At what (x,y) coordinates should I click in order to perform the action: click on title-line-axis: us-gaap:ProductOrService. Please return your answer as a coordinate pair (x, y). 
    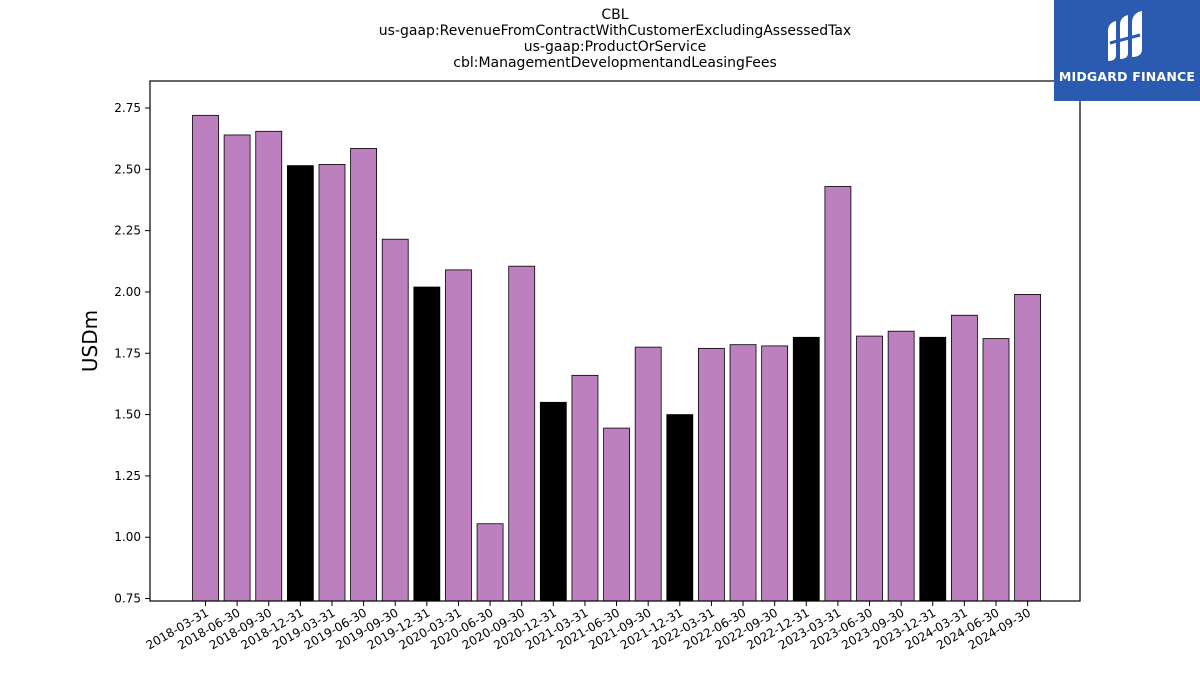
    Looking at the image, I should click on (615, 47).